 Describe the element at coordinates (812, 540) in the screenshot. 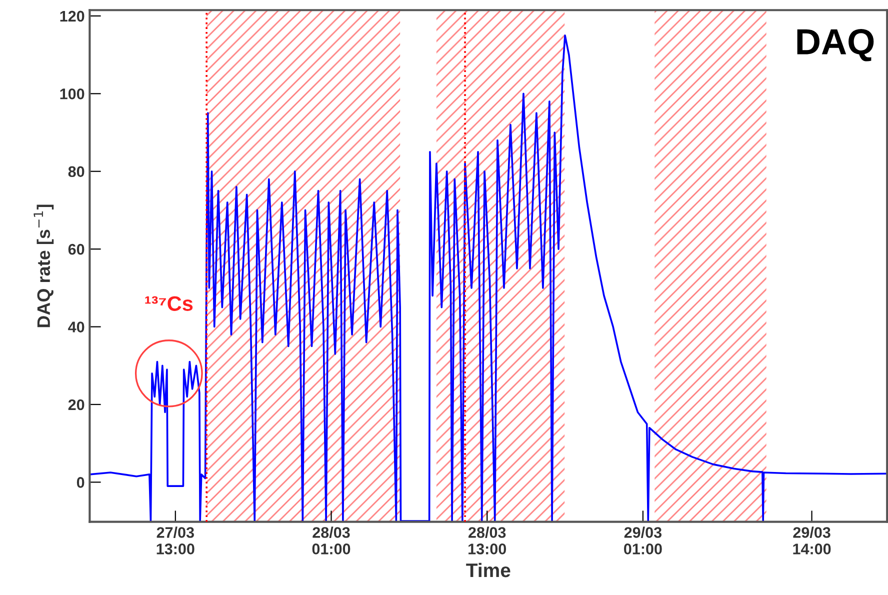

I see `x-tick-label: 29/03 14:00` at that location.